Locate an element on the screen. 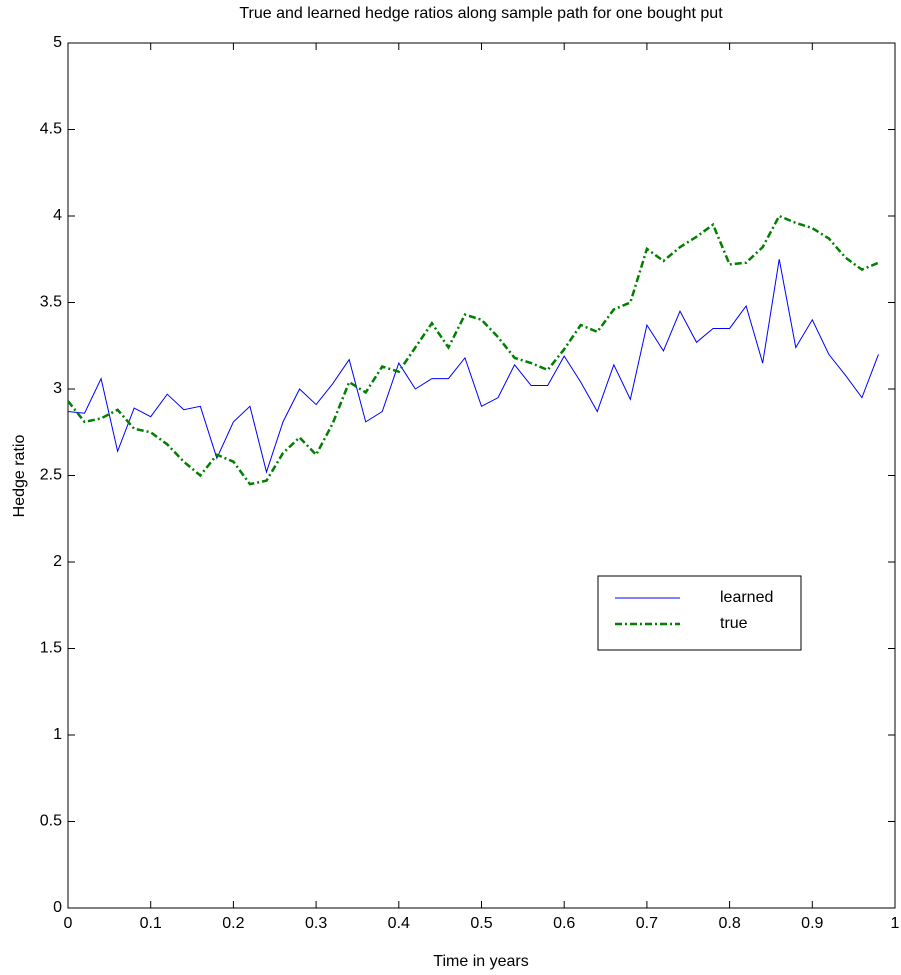 The height and width of the screenshot is (975, 901). y-axis-label: Hedge ratio is located at coordinates (19, 476).